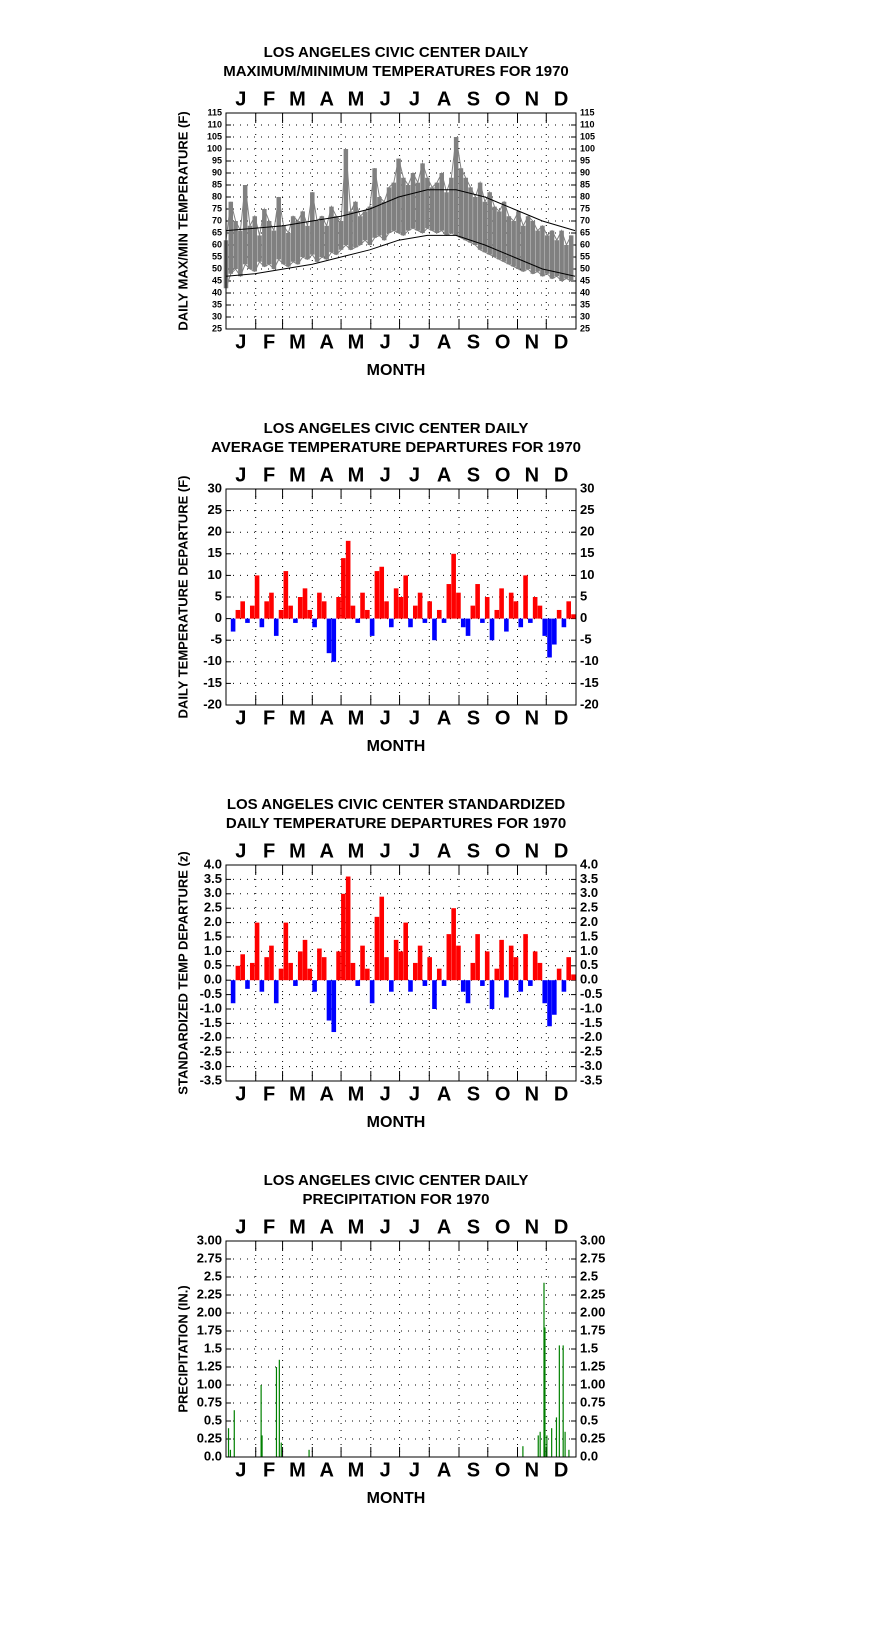  What do you see at coordinates (583, 595) in the screenshot?
I see `y-tick-label-right: 5` at bounding box center [583, 595].